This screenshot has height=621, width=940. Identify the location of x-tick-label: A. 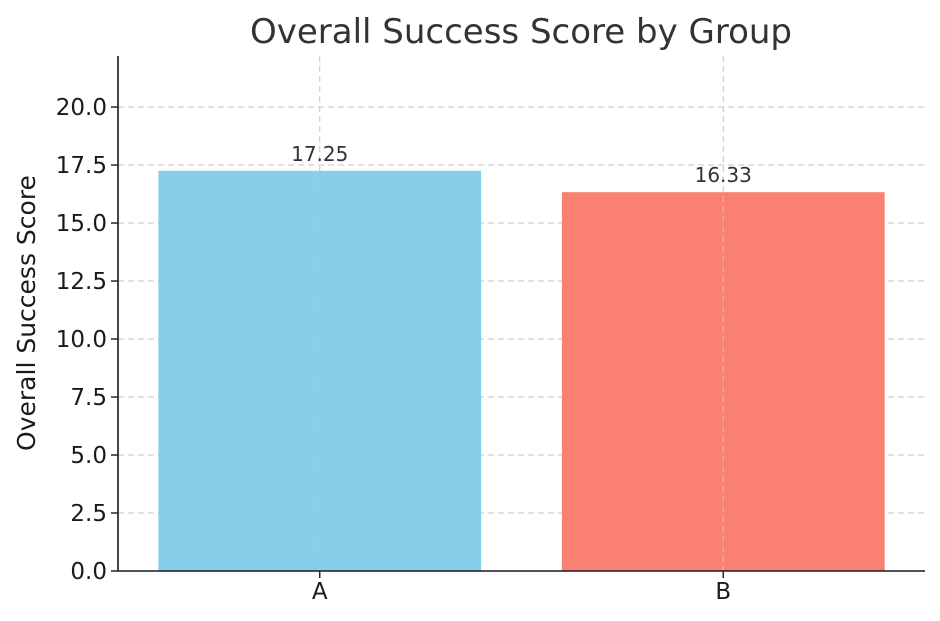
(320, 592).